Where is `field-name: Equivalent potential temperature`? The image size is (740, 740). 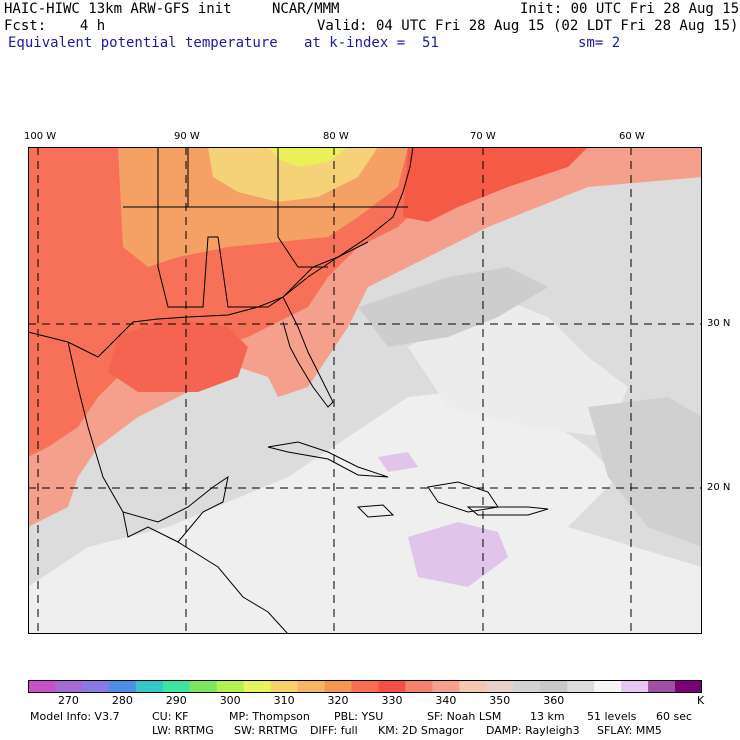 field-name: Equivalent potential temperature is located at coordinates (143, 43).